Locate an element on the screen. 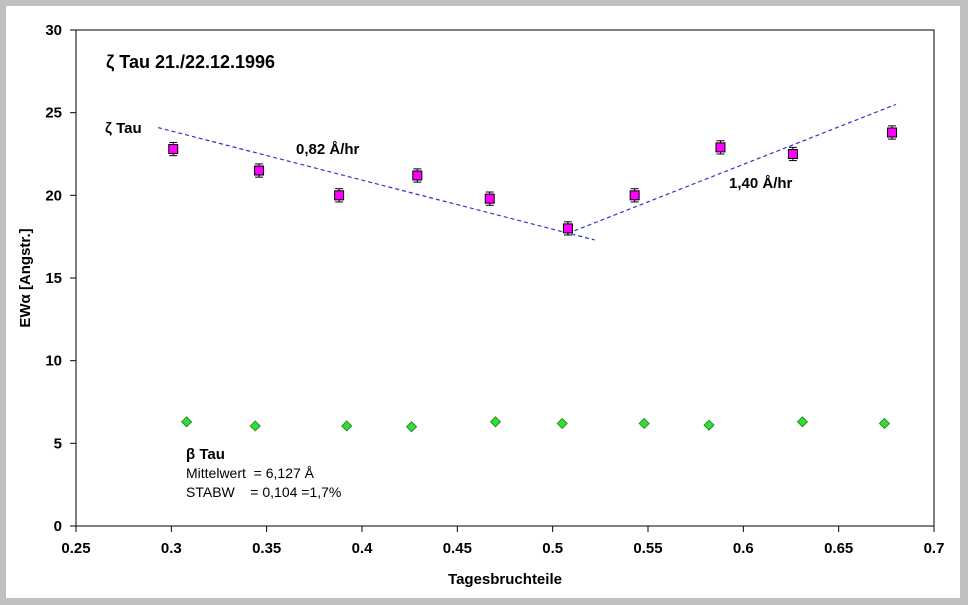 The height and width of the screenshot is (605, 968). zeta-tau-series is located at coordinates (533, 180).